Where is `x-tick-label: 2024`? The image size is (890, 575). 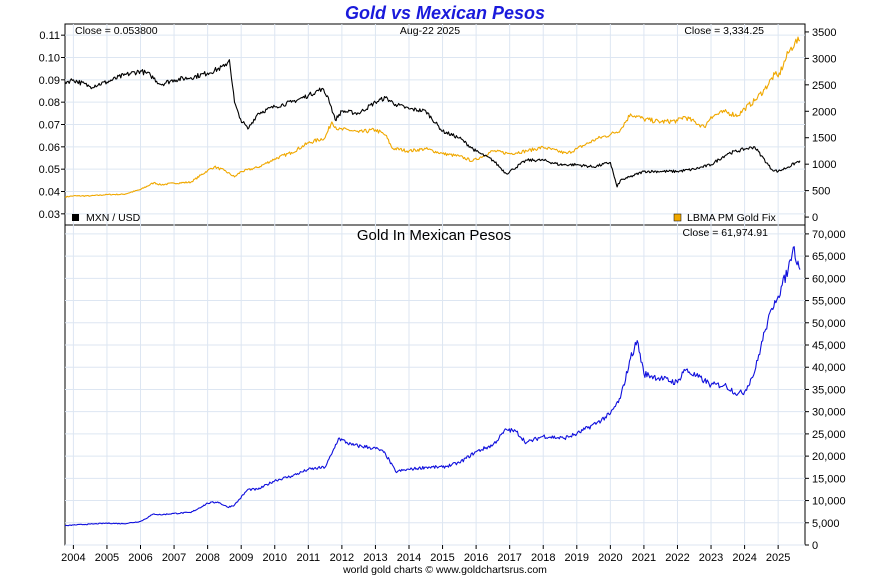
x-tick-label: 2024 is located at coordinates (744, 558).